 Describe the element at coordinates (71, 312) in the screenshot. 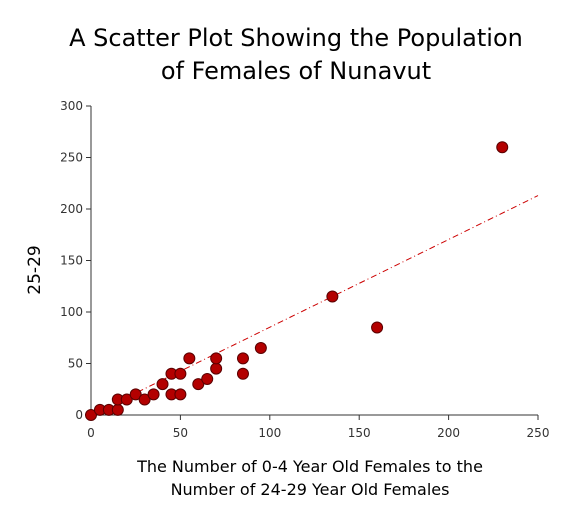

I see `y-tick-label-2: 100` at that location.